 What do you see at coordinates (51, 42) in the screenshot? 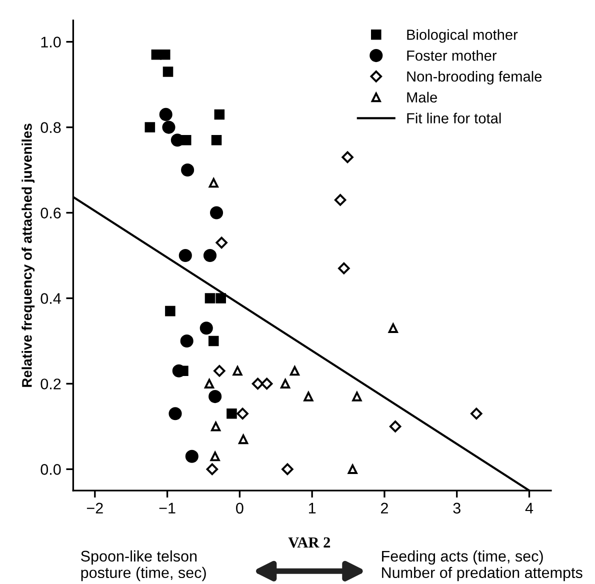
I see `y-tick-label: 1.0` at bounding box center [51, 42].